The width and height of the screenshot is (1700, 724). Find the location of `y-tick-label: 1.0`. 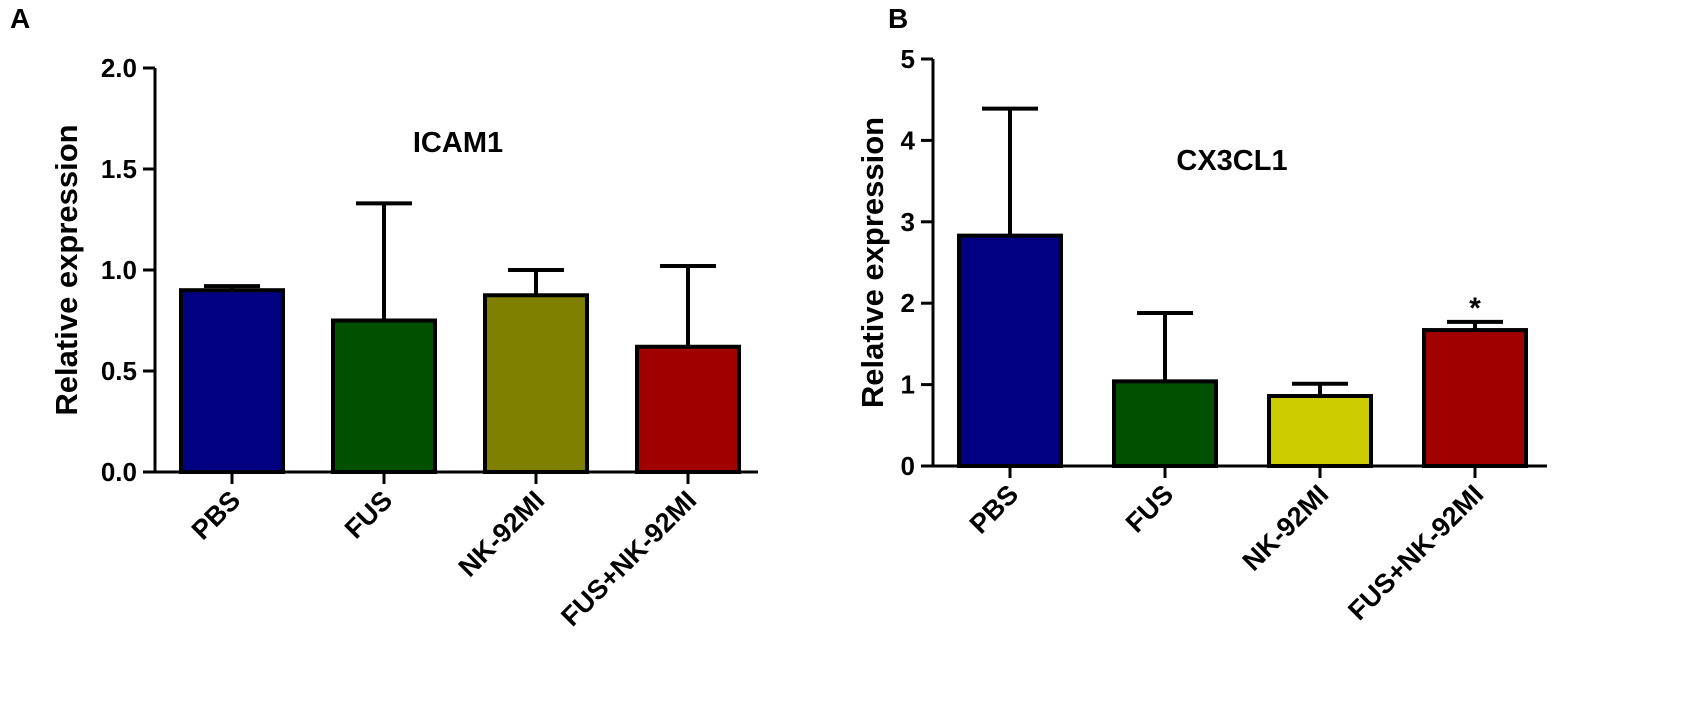

y-tick-label: 1.0 is located at coordinates (119, 270).